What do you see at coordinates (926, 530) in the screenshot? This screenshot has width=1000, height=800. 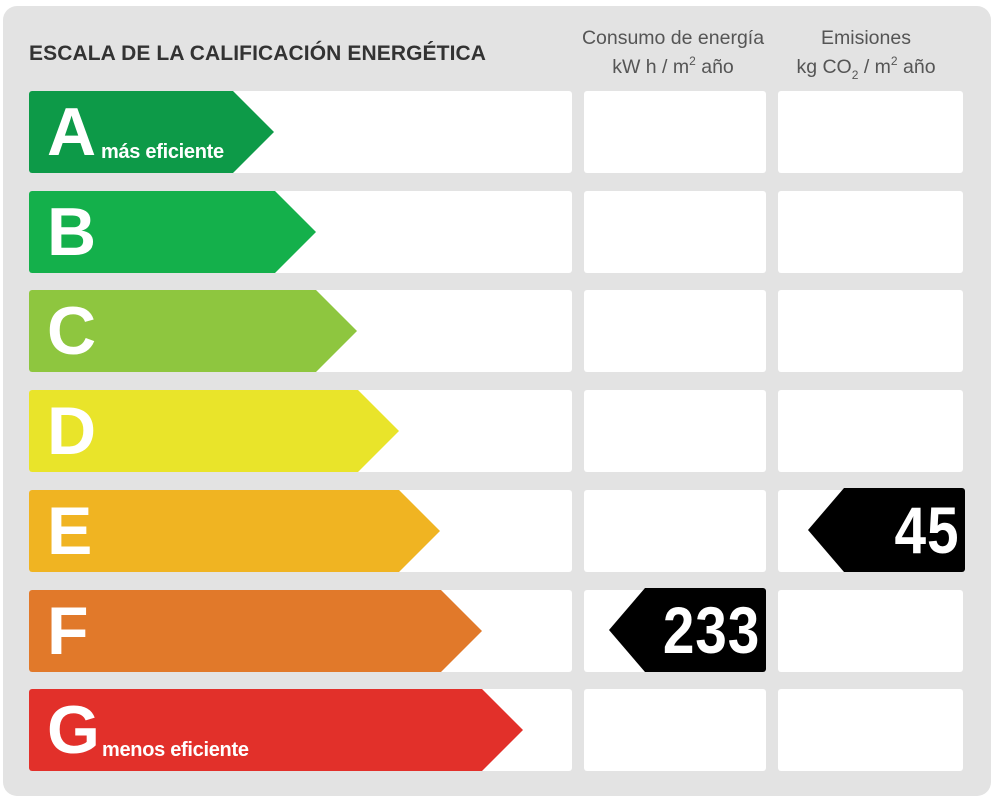 I see `emissions-rating-badge-value: 45` at bounding box center [926, 530].